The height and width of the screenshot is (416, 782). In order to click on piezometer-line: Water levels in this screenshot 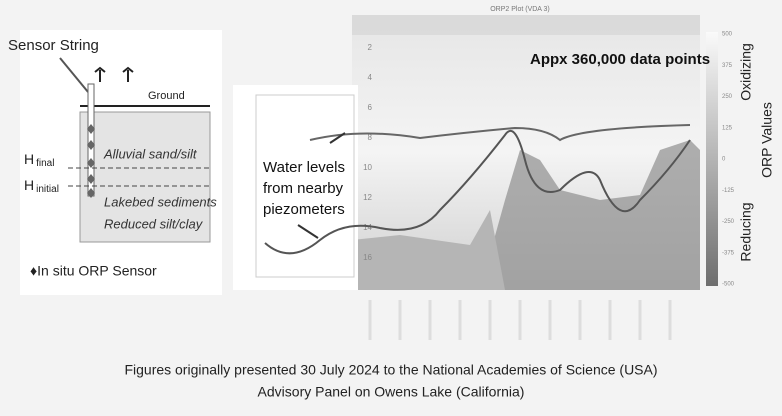, I will do `click(304, 167)`.